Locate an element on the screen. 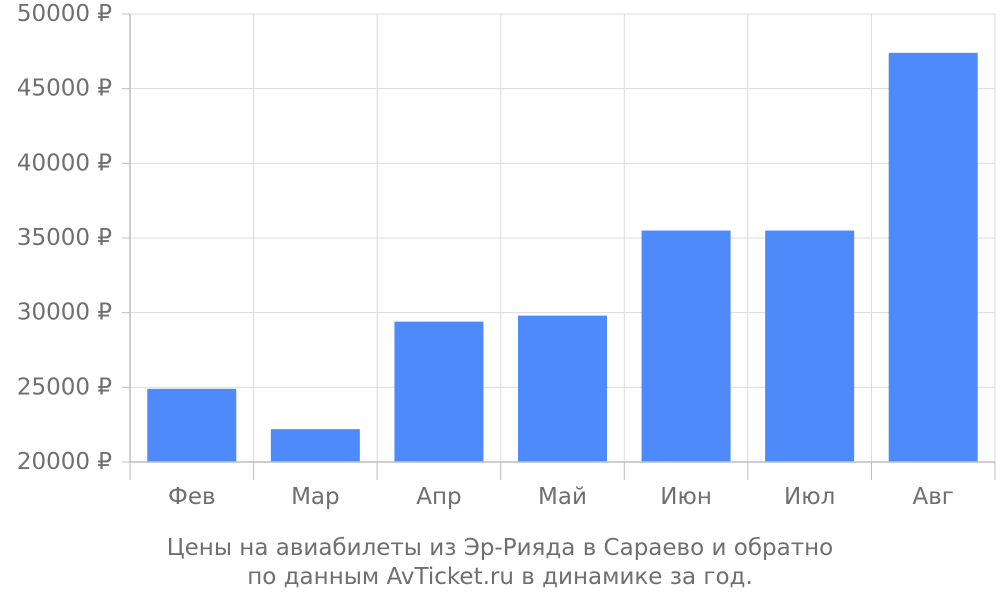 The width and height of the screenshot is (1000, 600). x-tick-label: Май is located at coordinates (562, 497).